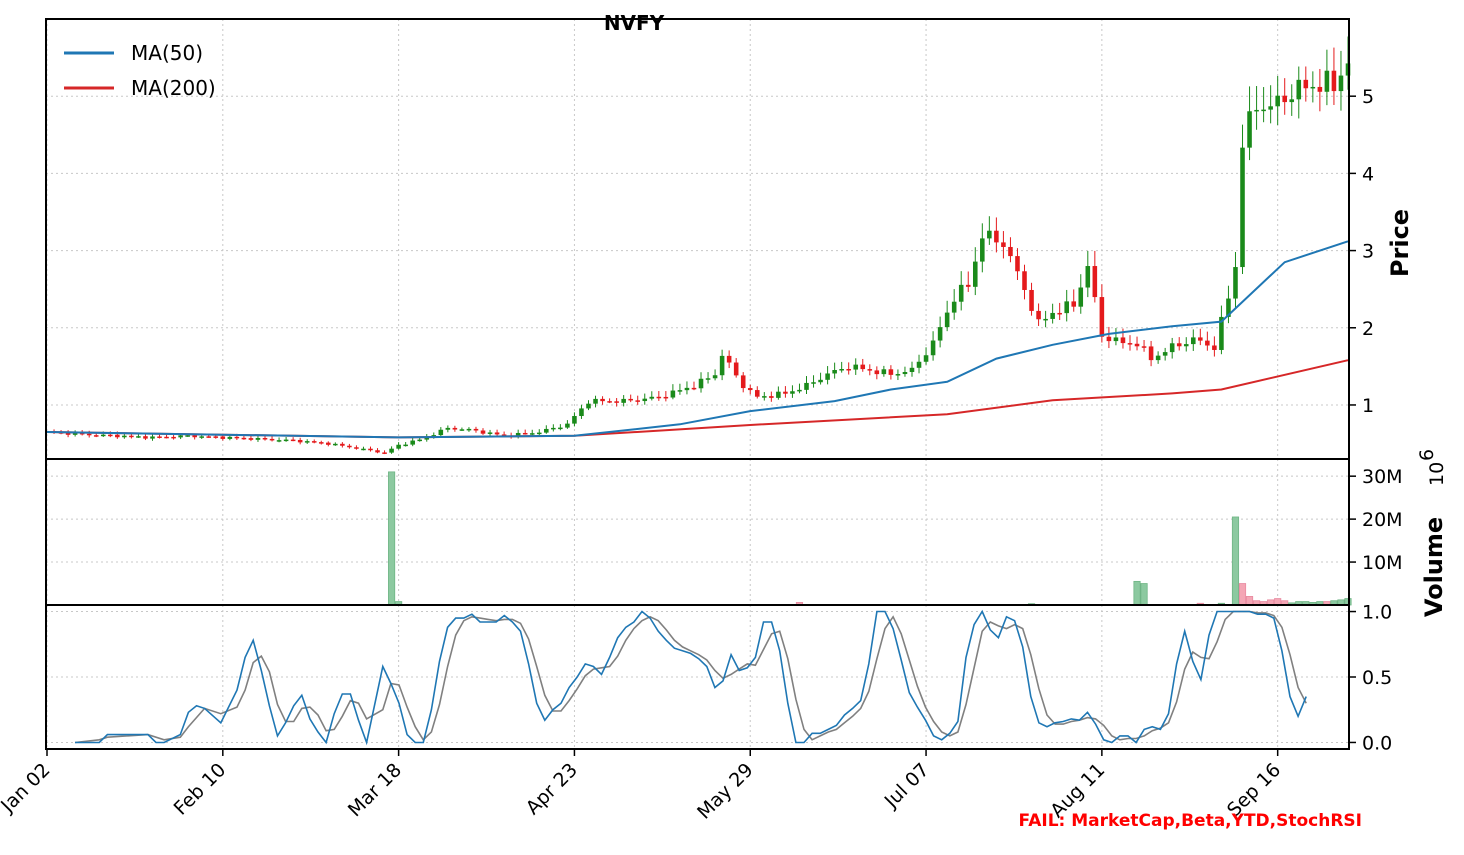 The width and height of the screenshot is (1464, 855). Describe the element at coordinates (634, 23) in the screenshot. I see `chart-title: NVFY` at that location.